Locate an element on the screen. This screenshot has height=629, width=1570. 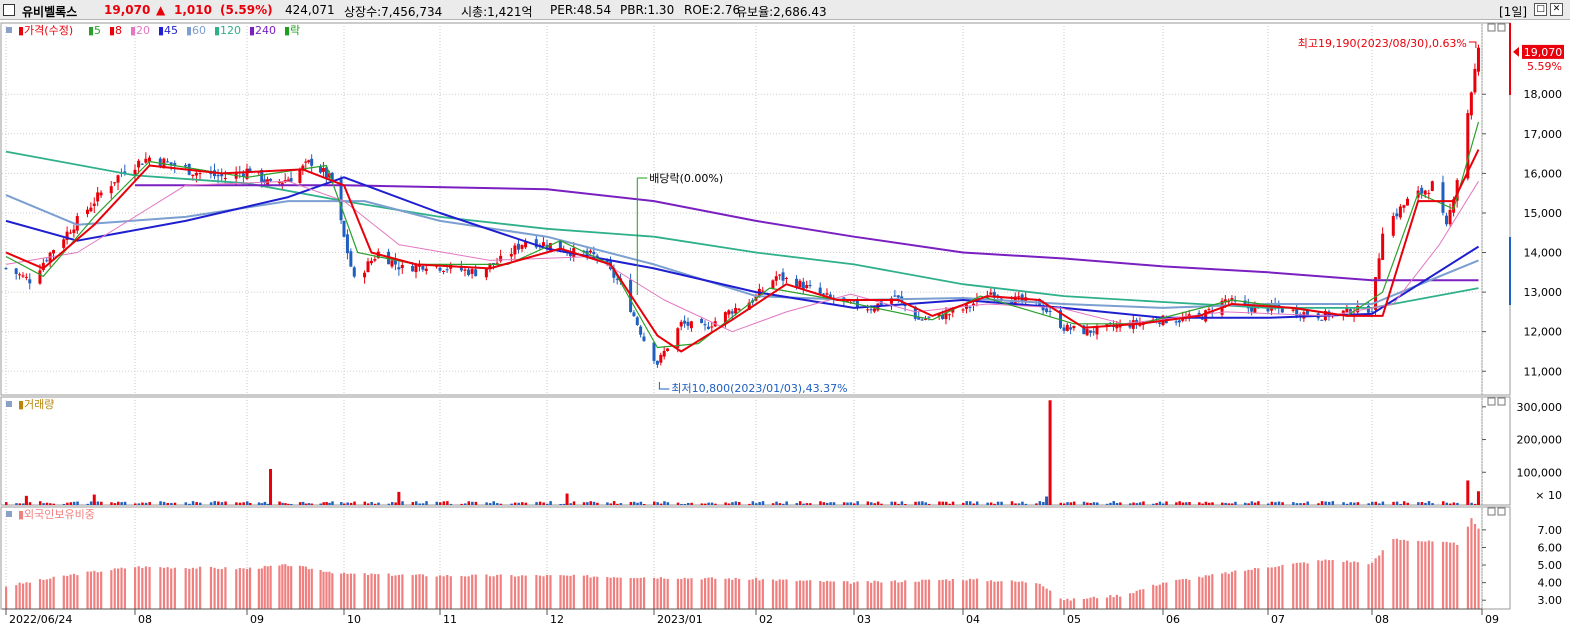
legend-ma-8: ▮8 is located at coordinates (115, 30).